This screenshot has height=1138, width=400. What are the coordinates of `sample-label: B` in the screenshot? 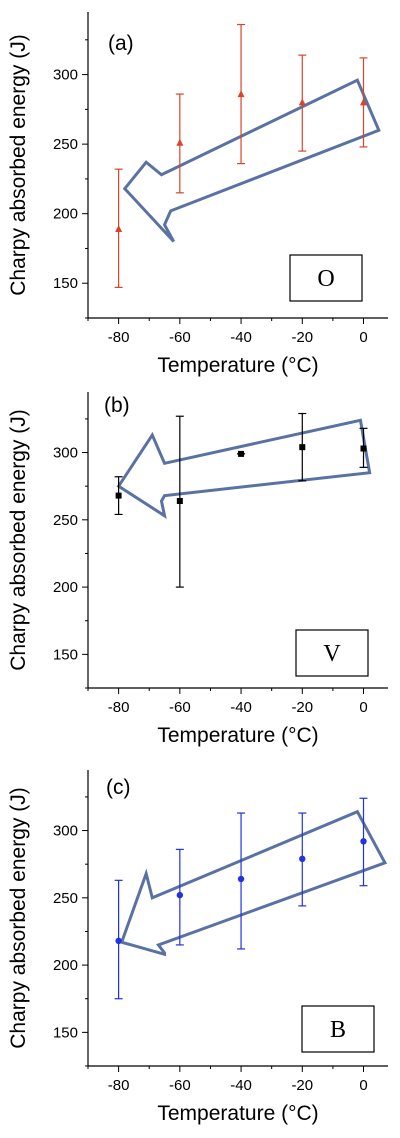 It's located at (338, 1030).